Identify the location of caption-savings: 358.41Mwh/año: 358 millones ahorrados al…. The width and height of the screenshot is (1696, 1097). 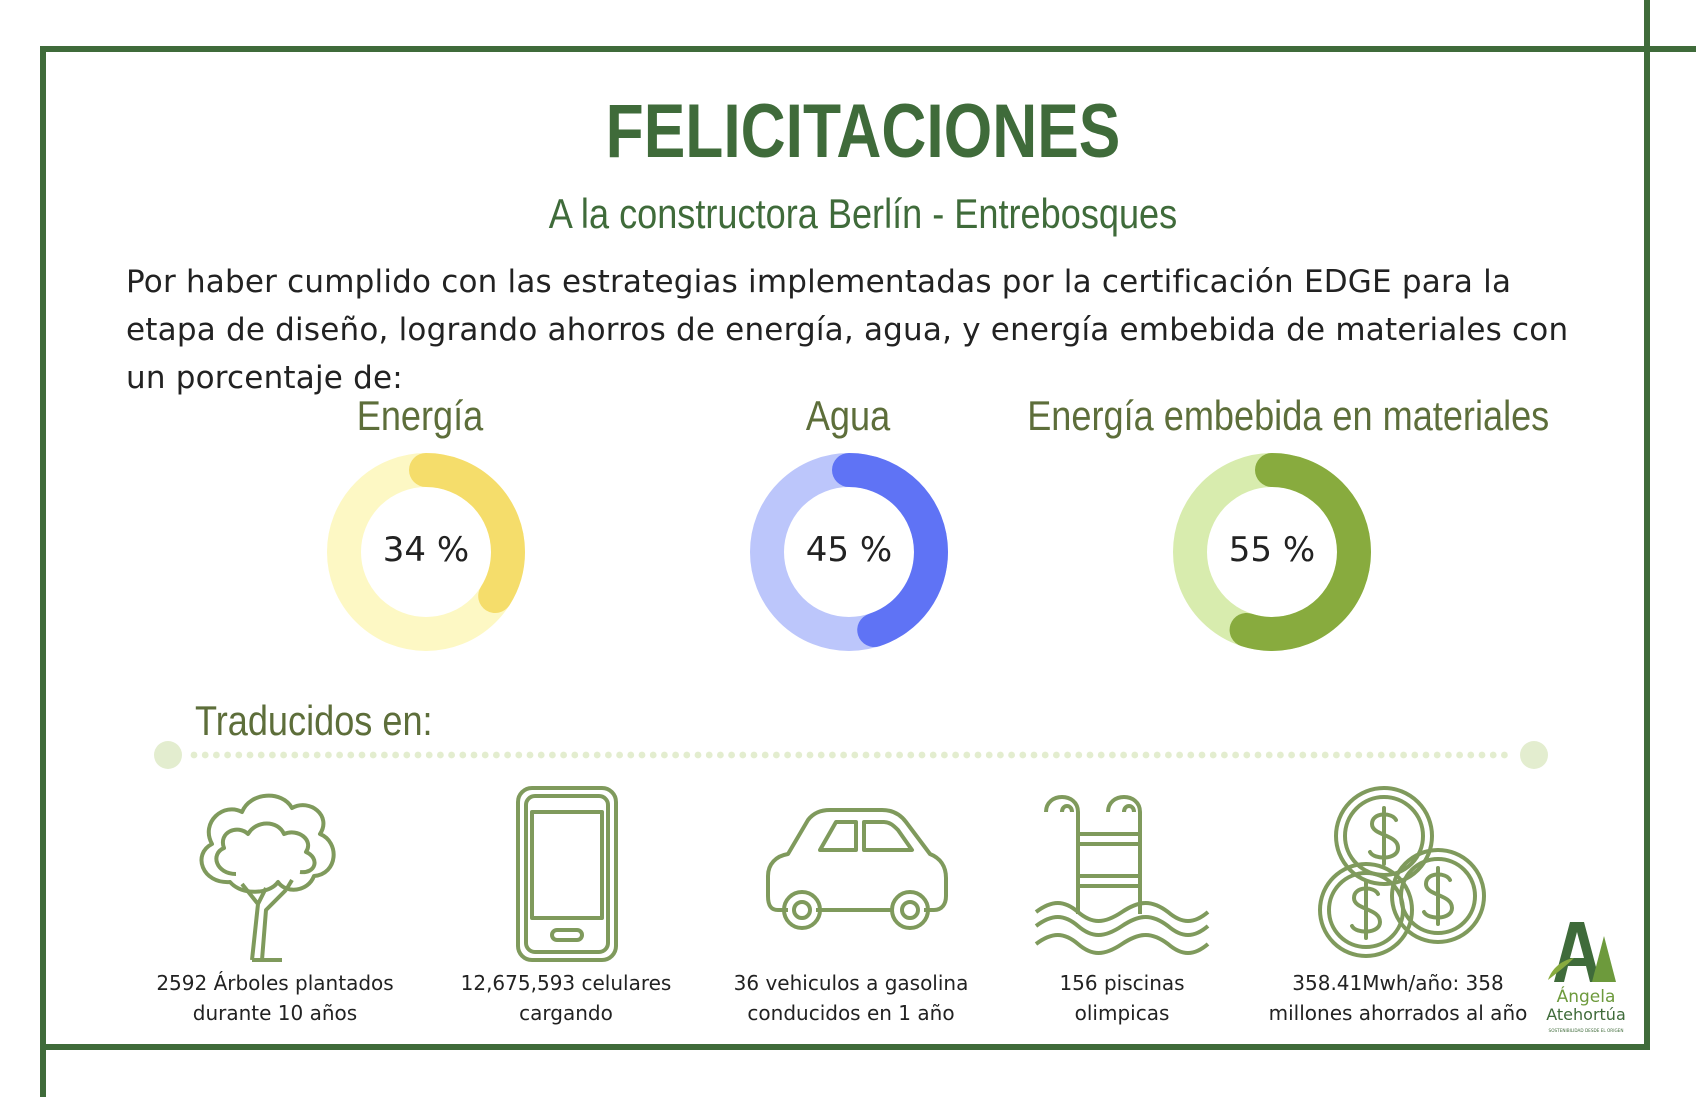
(1398, 998).